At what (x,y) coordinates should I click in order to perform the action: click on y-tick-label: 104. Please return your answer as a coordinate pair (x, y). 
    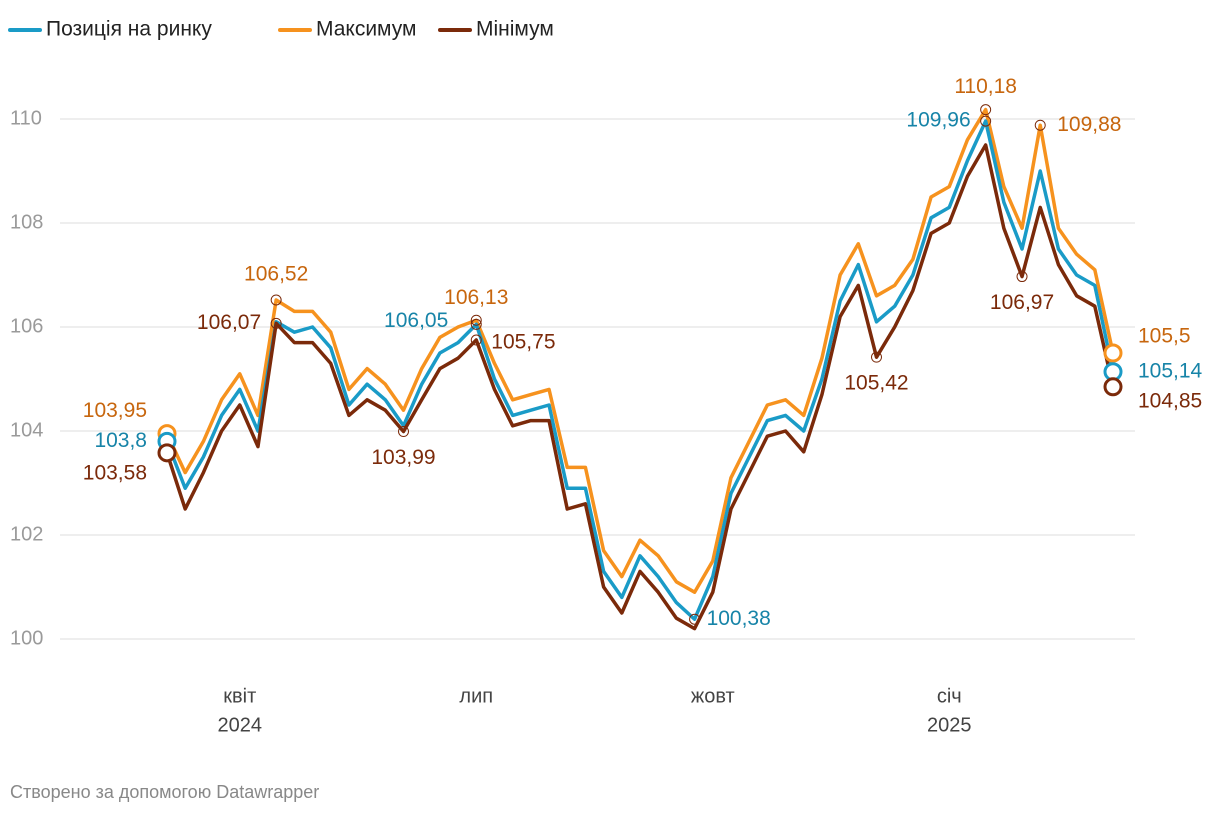
    Looking at the image, I should click on (26, 430).